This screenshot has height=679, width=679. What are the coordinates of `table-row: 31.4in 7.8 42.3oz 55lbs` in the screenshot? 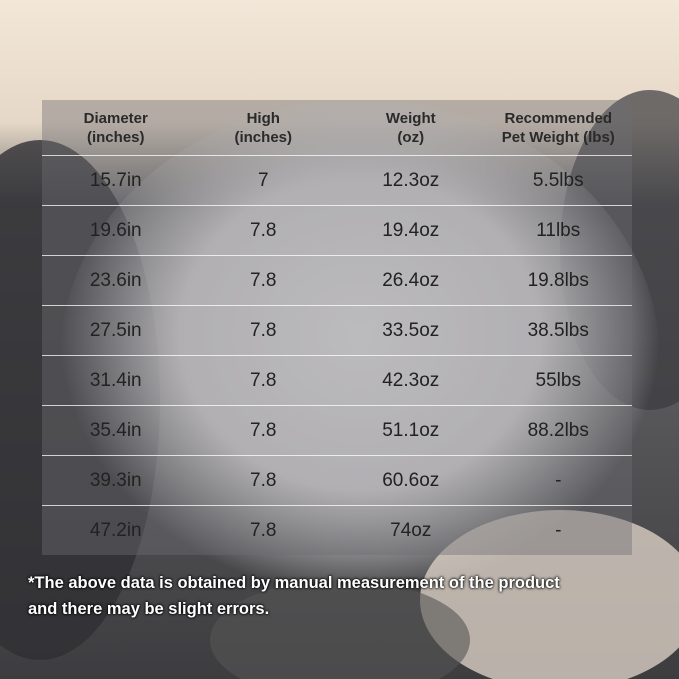 It's located at (337, 380).